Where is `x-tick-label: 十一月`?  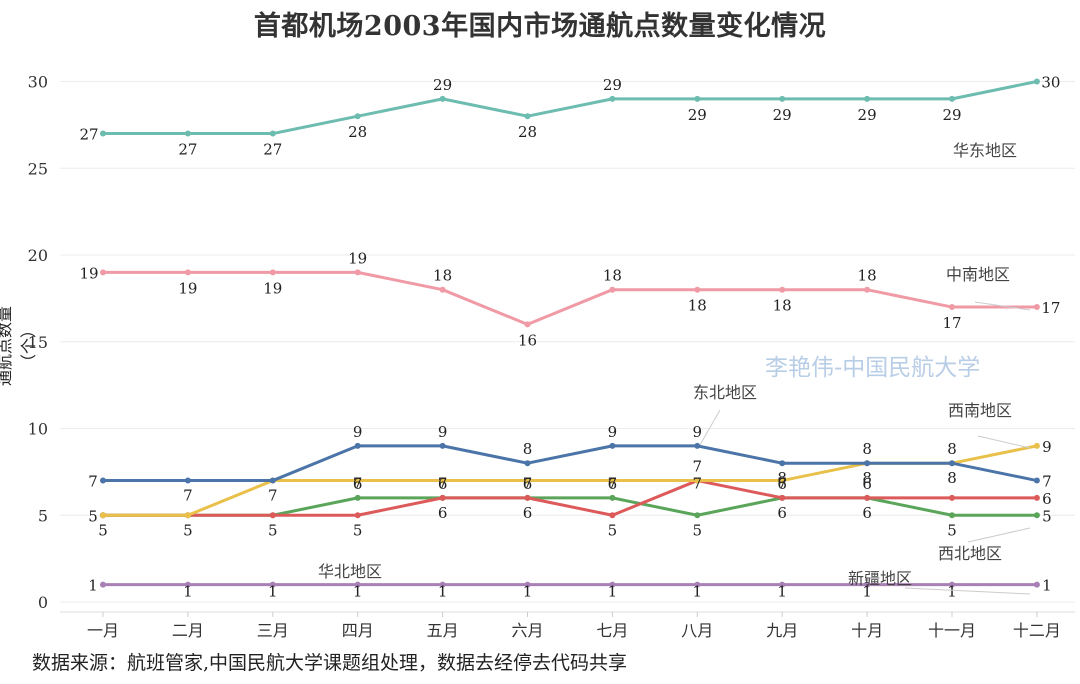
x-tick-label: 十一月 is located at coordinates (952, 630).